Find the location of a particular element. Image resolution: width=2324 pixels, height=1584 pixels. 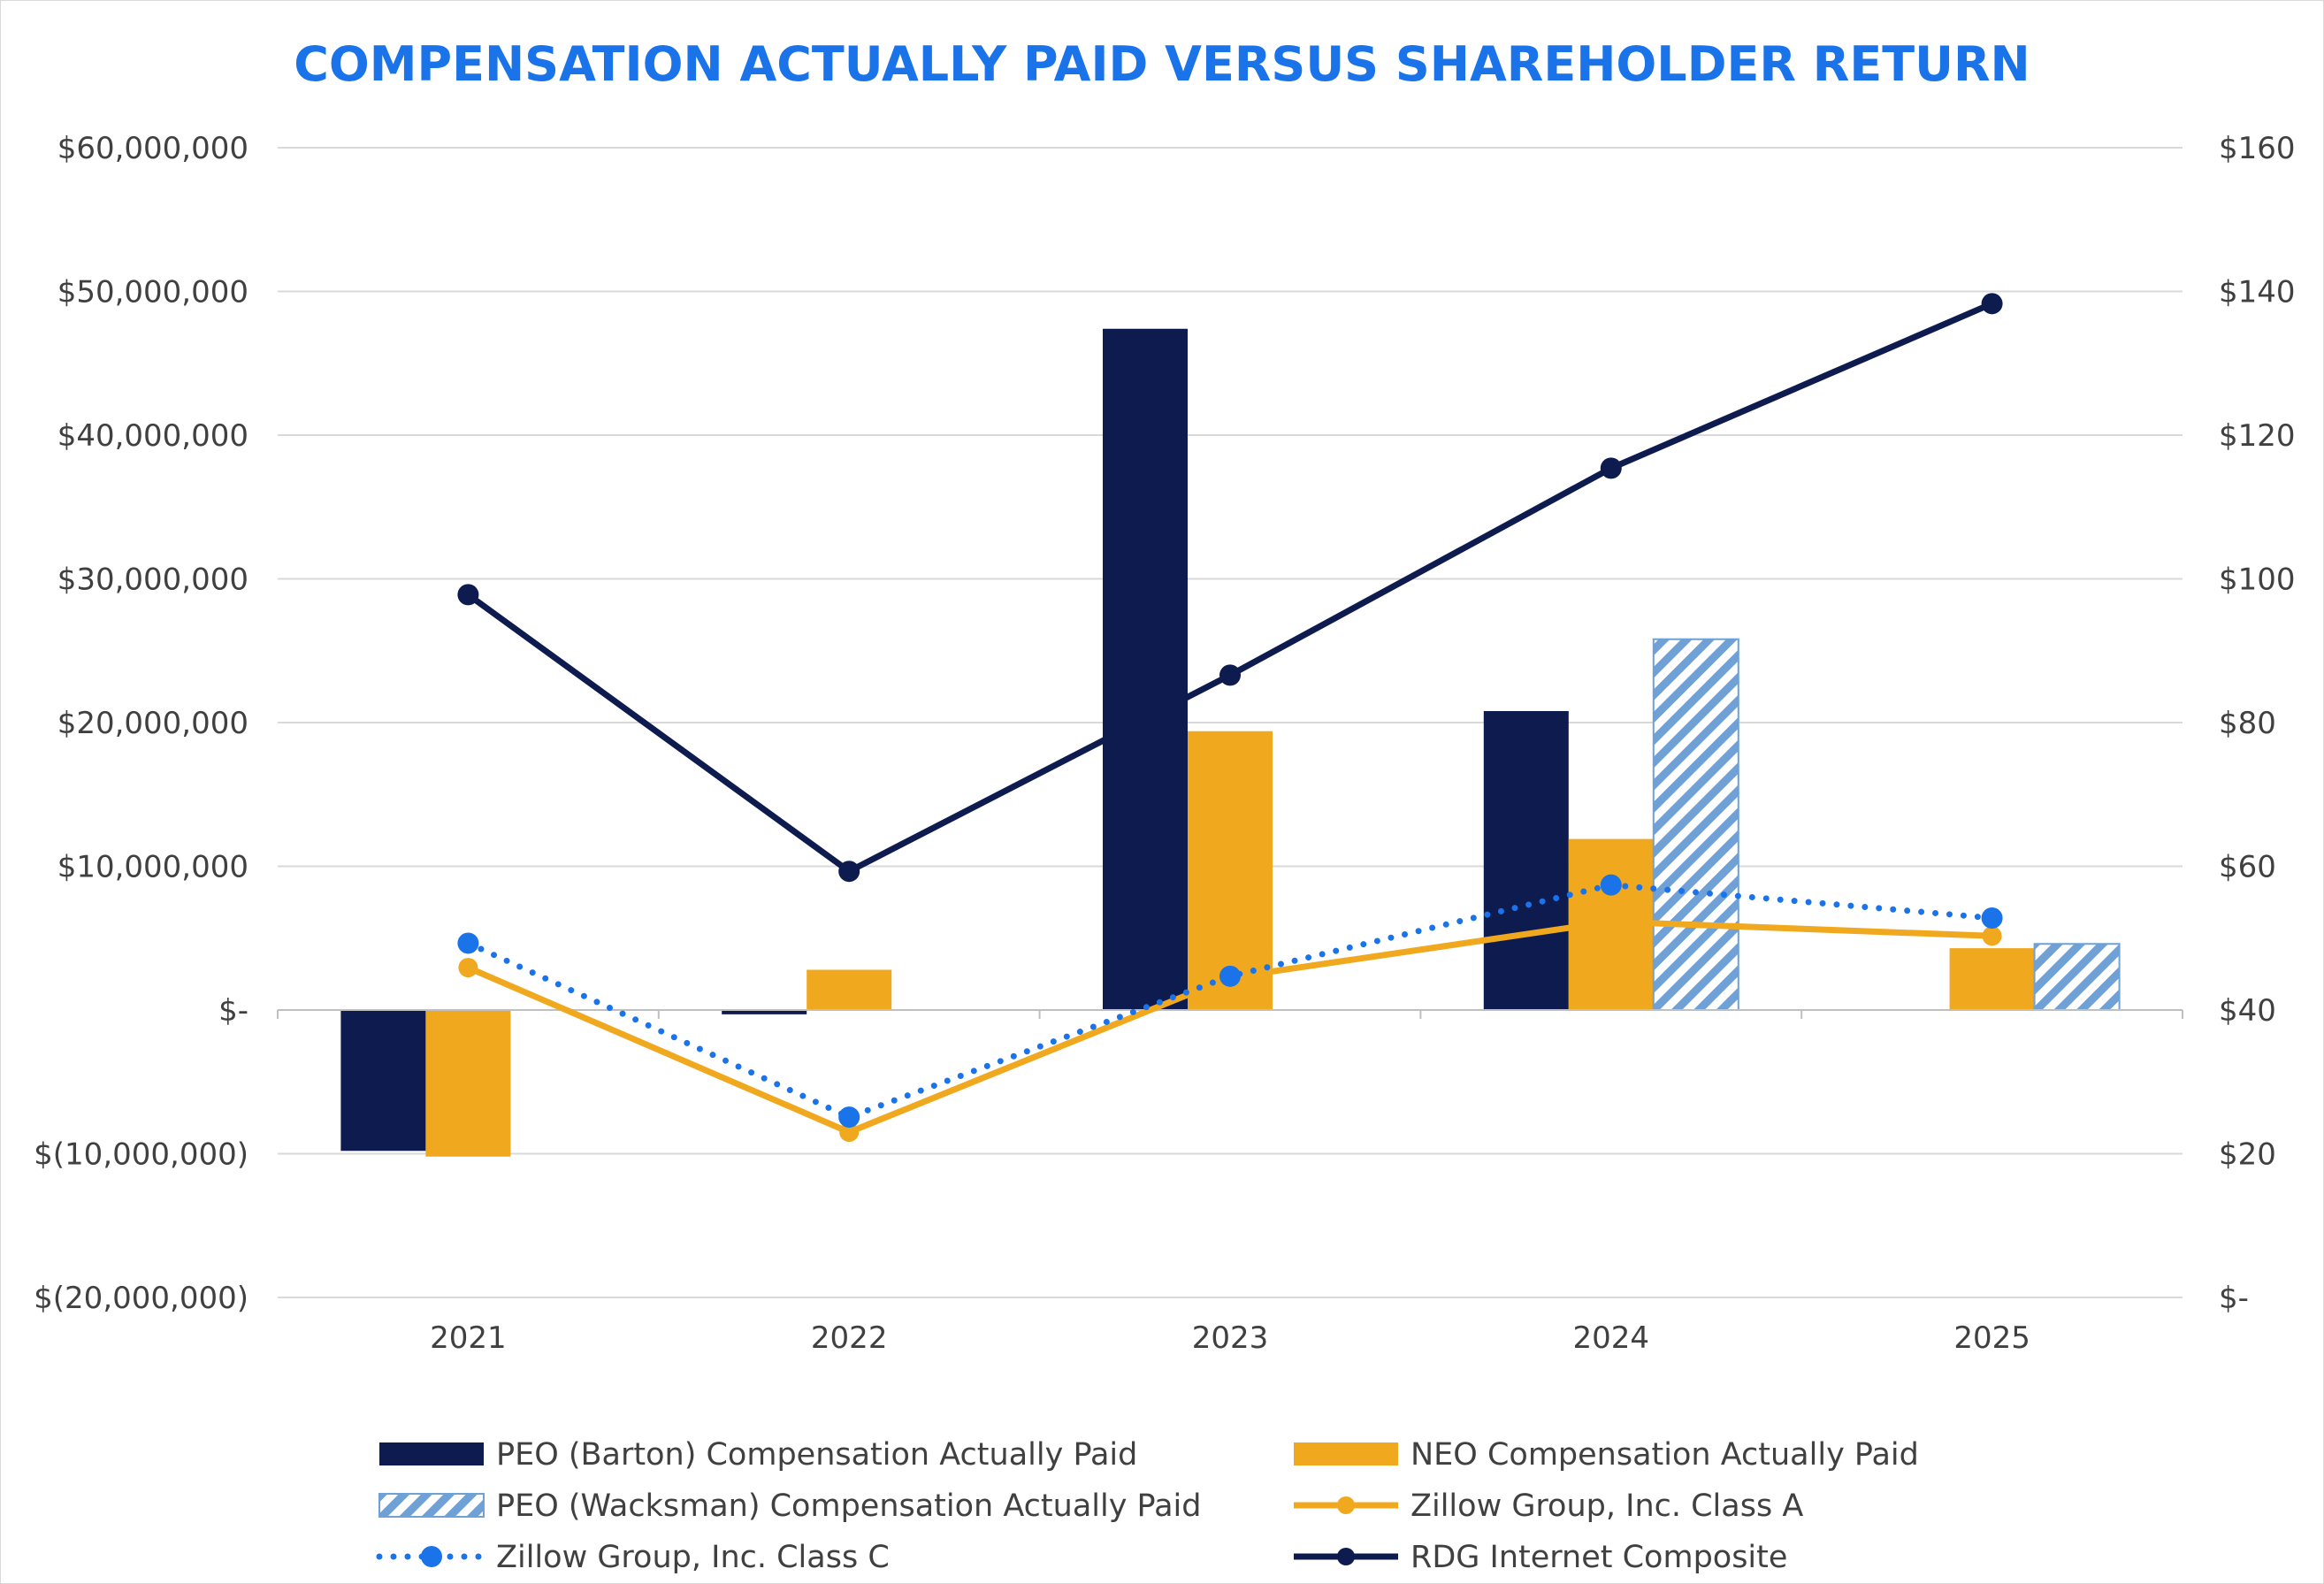

x-tick-label: 2024 is located at coordinates (1611, 1338).